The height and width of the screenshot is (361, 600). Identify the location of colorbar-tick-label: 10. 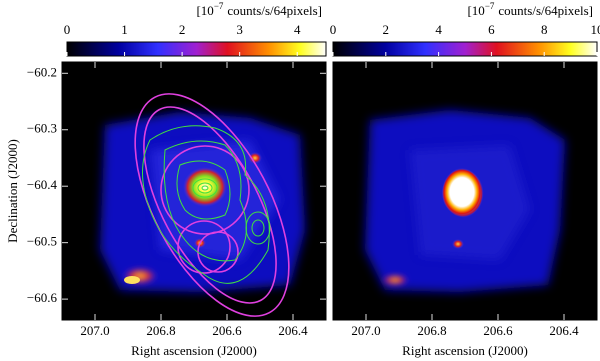
(595, 29).